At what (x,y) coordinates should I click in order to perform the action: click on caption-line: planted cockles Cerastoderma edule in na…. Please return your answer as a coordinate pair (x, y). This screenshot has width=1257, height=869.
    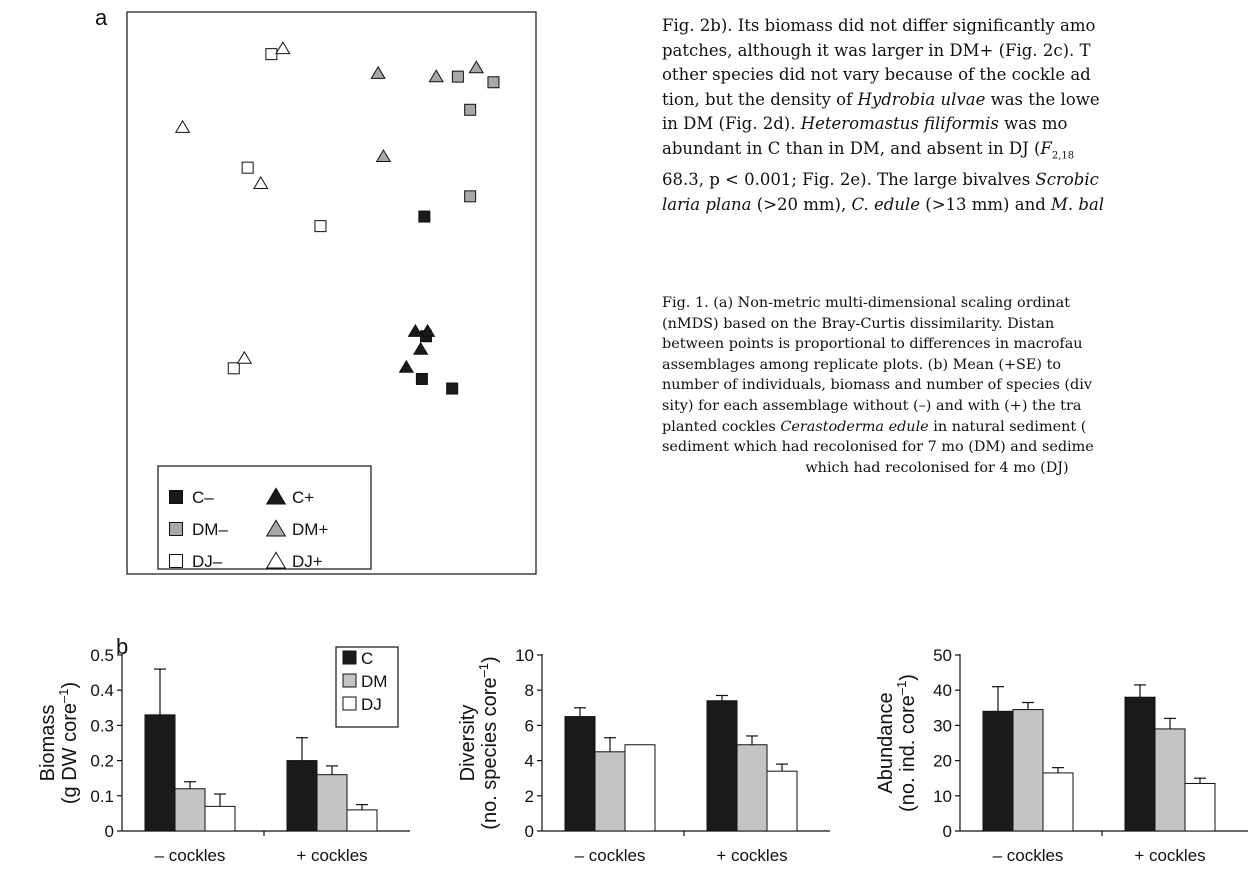
    Looking at the image, I should click on (874, 426).